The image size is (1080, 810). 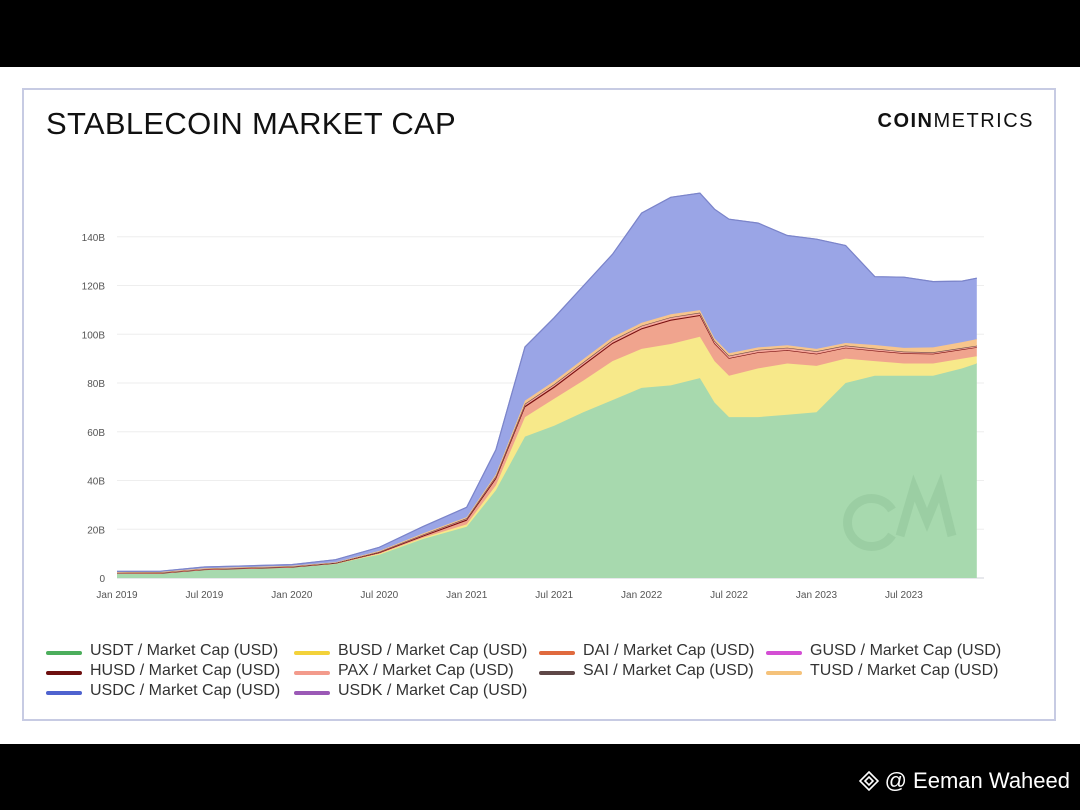 What do you see at coordinates (904, 595) in the screenshot?
I see `x-tick-label: Jul 2023` at bounding box center [904, 595].